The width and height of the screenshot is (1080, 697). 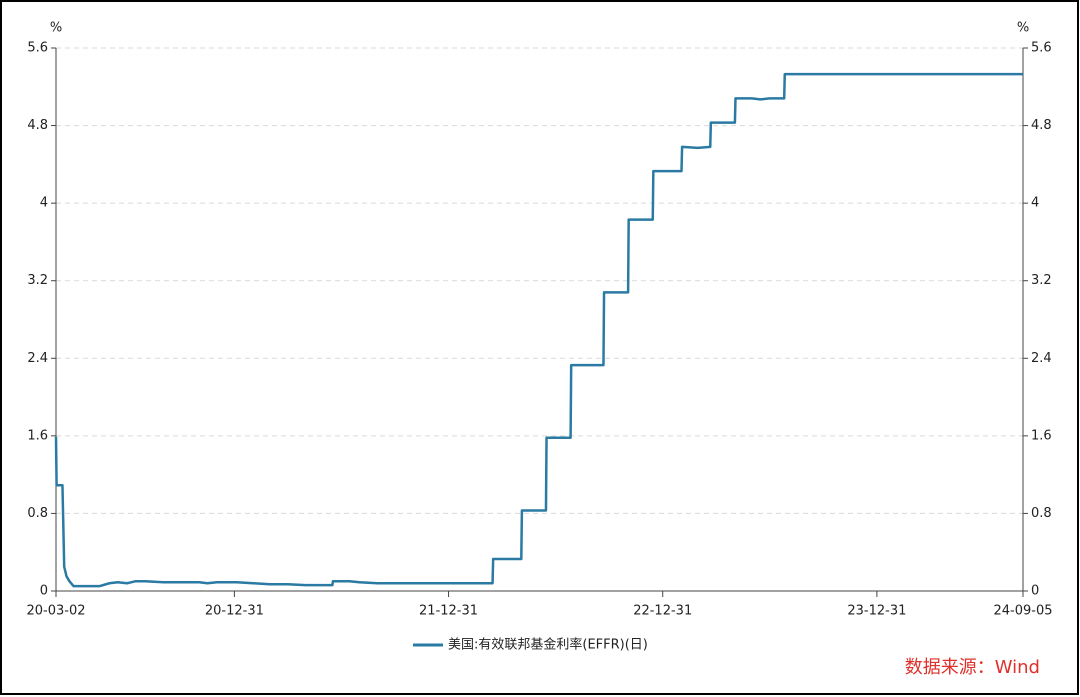 I want to click on x-tick-label: 21-12-31, so click(x=448, y=611).